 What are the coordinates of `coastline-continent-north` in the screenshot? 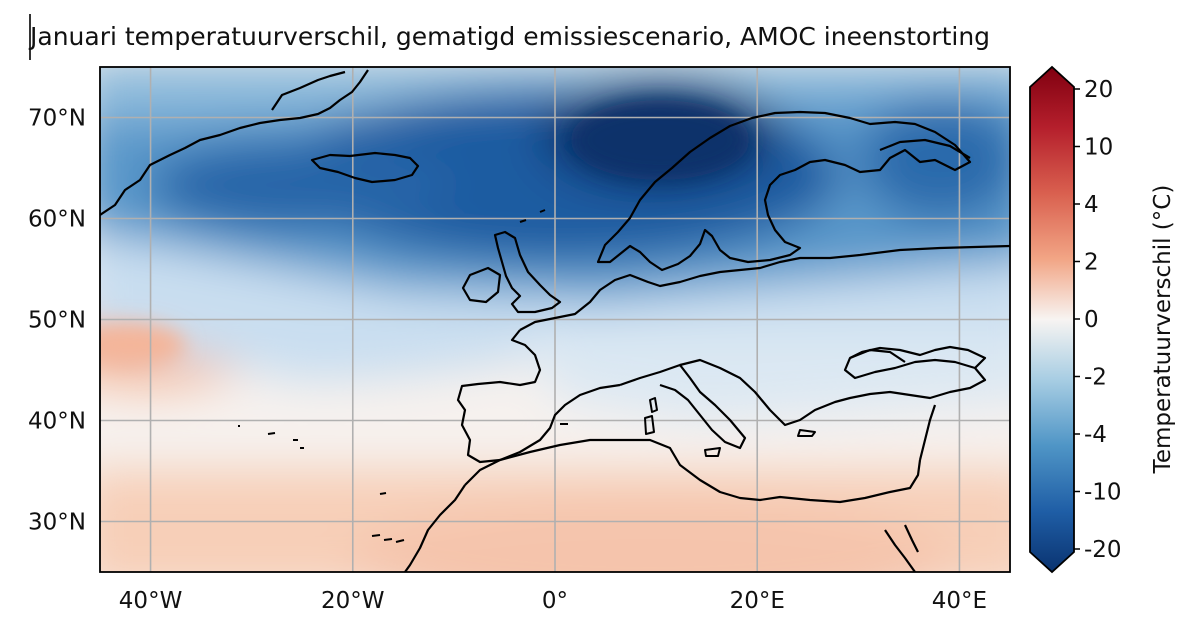 It's located at (764, 287).